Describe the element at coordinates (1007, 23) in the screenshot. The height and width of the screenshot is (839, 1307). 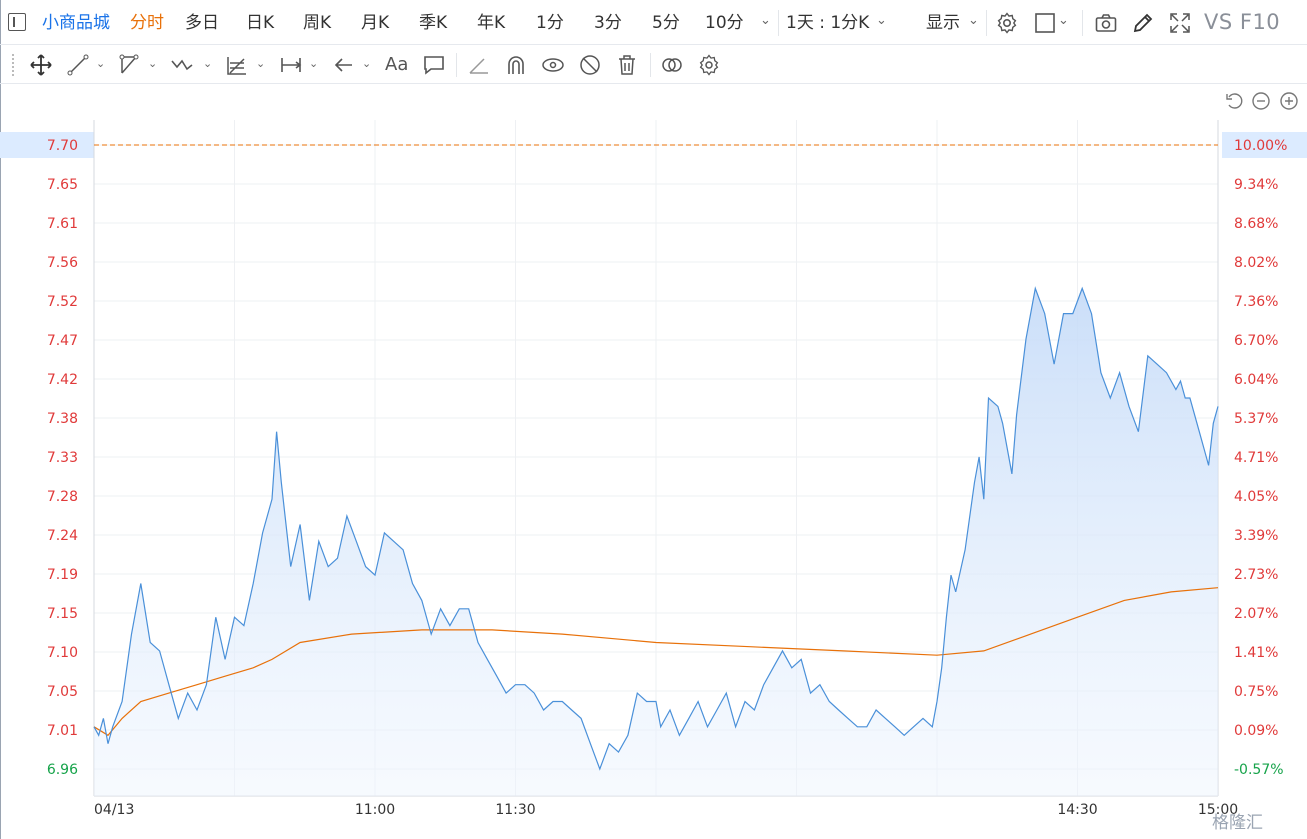
I see `settings-gear-icon` at that location.